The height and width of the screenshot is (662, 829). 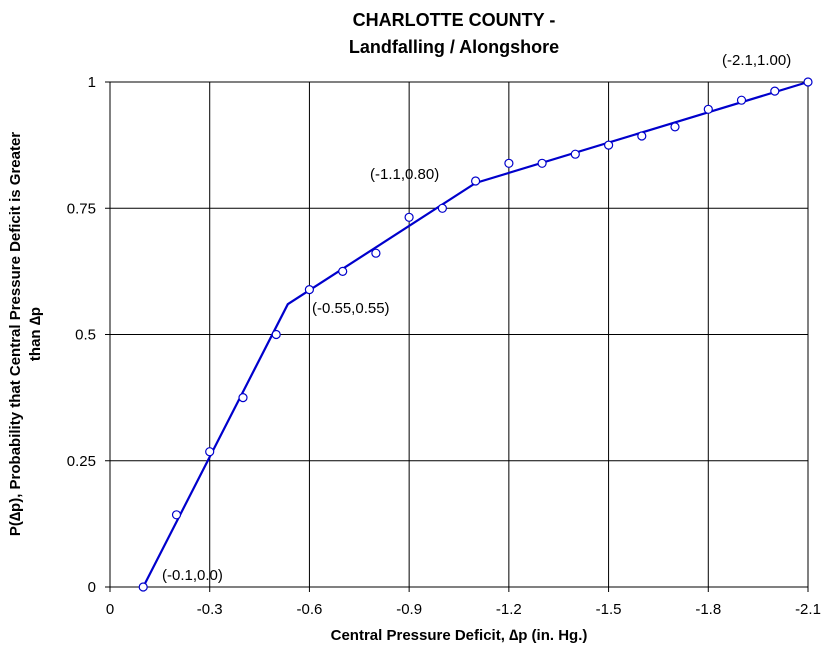 What do you see at coordinates (309, 609) in the screenshot?
I see `x-tick-label: -0.6` at bounding box center [309, 609].